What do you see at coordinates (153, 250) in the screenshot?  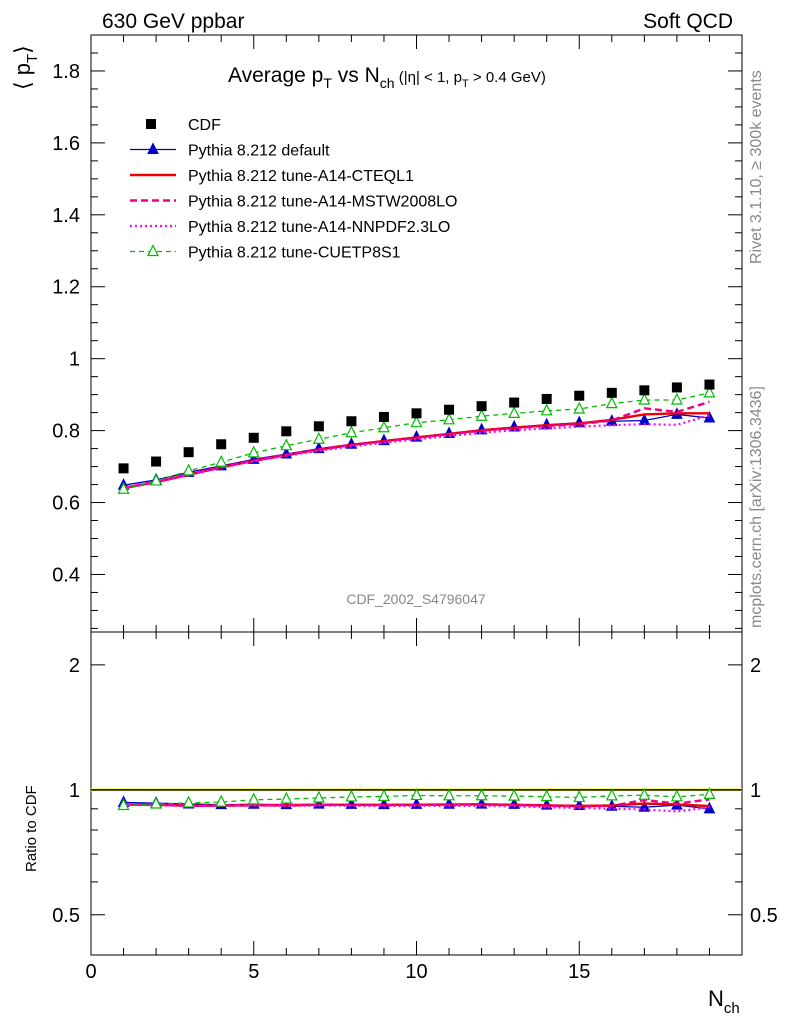 I see `legend-marker-pythia-8-212-tune-cuetp8s1` at bounding box center [153, 250].